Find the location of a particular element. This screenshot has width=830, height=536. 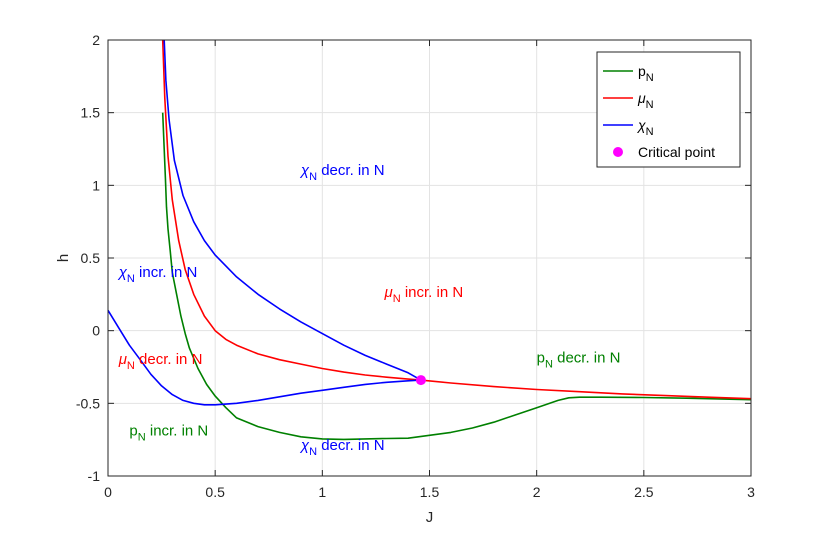

x-tick-label: 0 is located at coordinates (108, 492).